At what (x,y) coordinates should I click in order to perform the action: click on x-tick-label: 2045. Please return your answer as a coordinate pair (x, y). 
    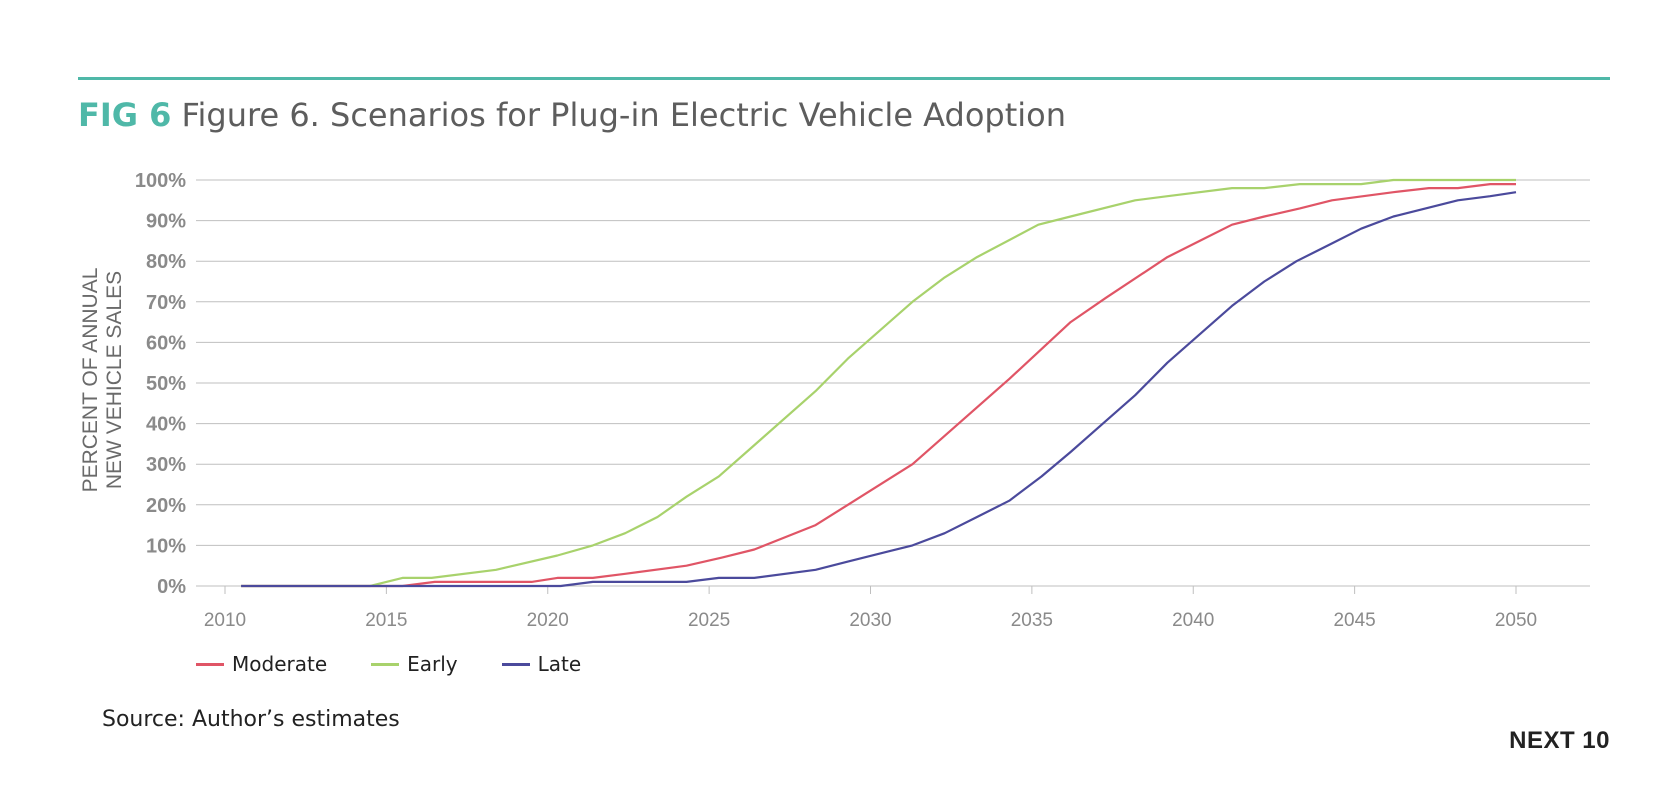
    Looking at the image, I should click on (1354, 620).